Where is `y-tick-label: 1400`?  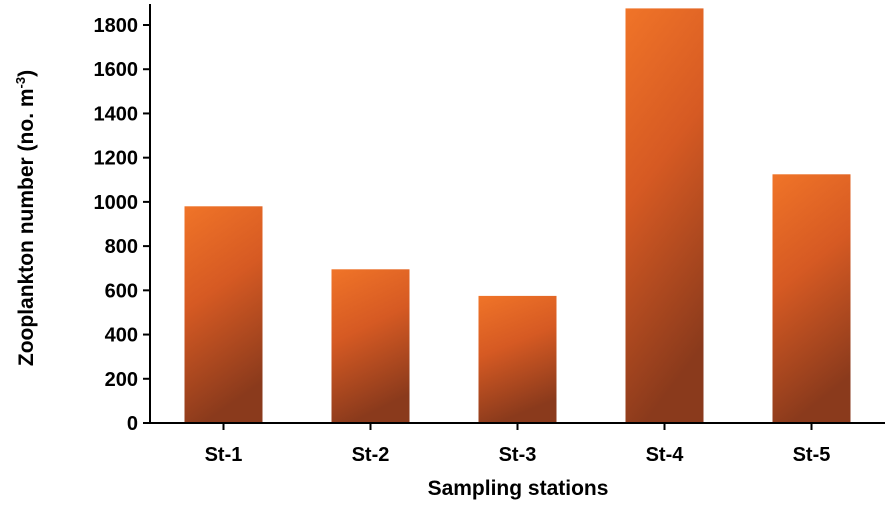
y-tick-label: 1400 is located at coordinates (116, 114).